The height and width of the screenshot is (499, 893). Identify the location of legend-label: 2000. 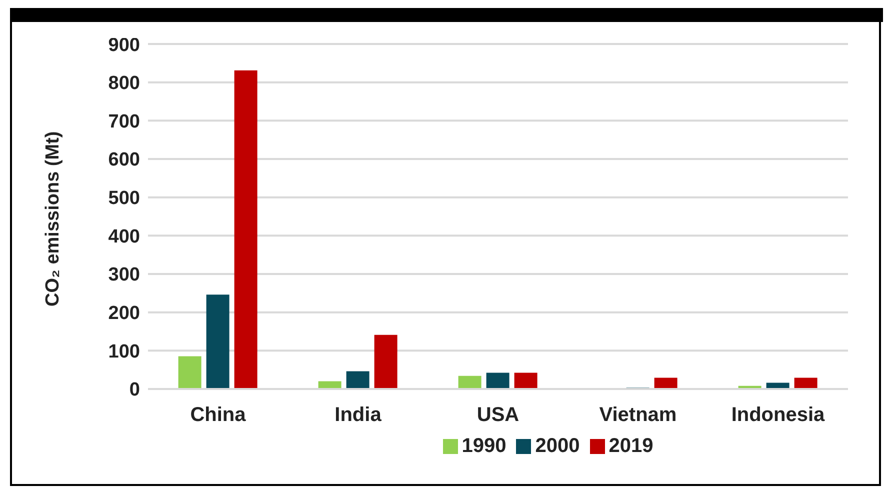
(557, 446).